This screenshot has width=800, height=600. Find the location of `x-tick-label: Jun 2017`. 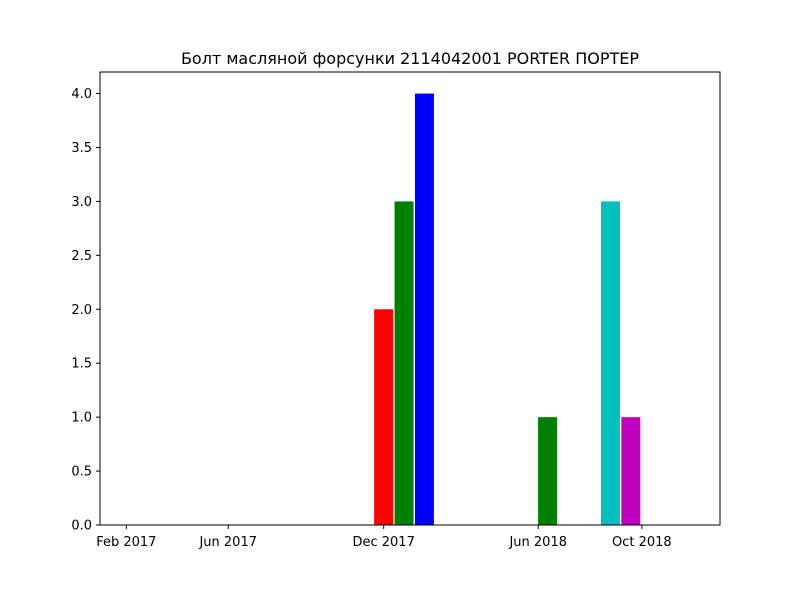

x-tick-label: Jun 2017 is located at coordinates (227, 542).